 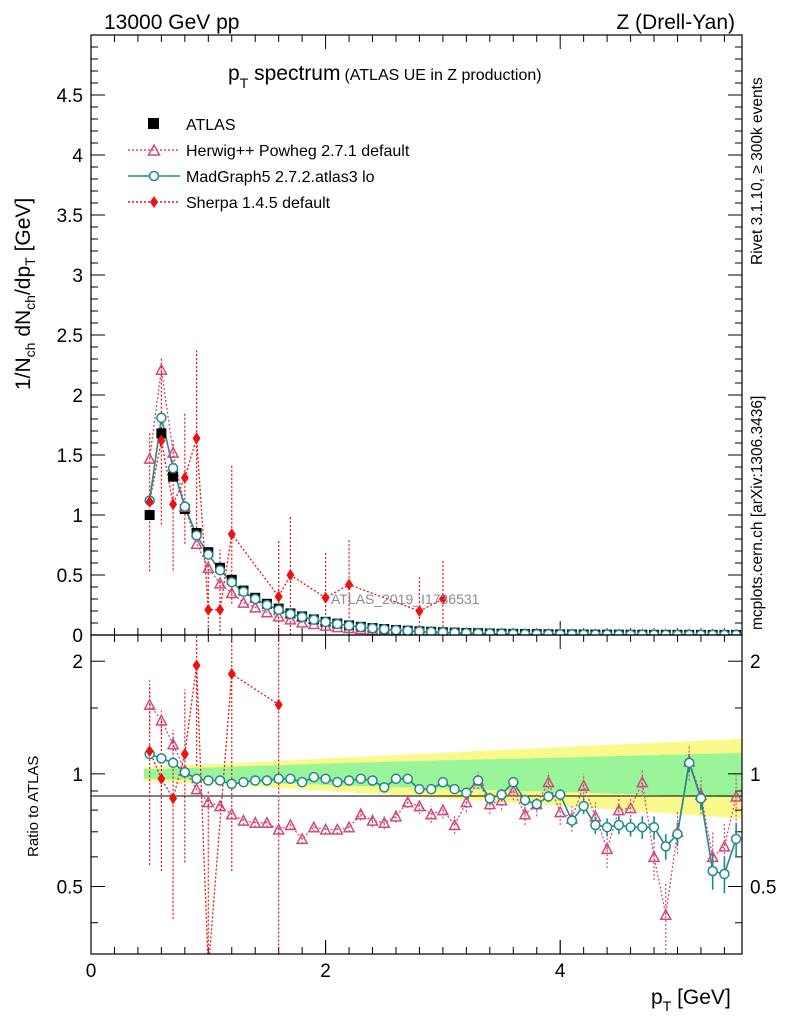 I want to click on ratio-band-inner, so click(x=442, y=775).